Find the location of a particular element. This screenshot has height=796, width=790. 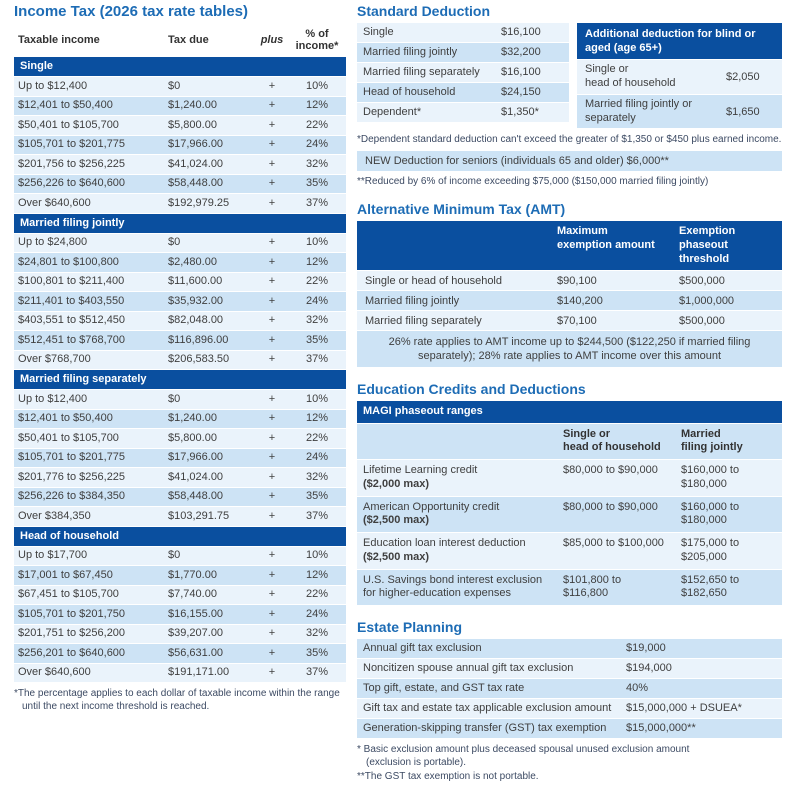

taxable-income-cell: $50,401 to $105,700 is located at coordinates (89, 438).